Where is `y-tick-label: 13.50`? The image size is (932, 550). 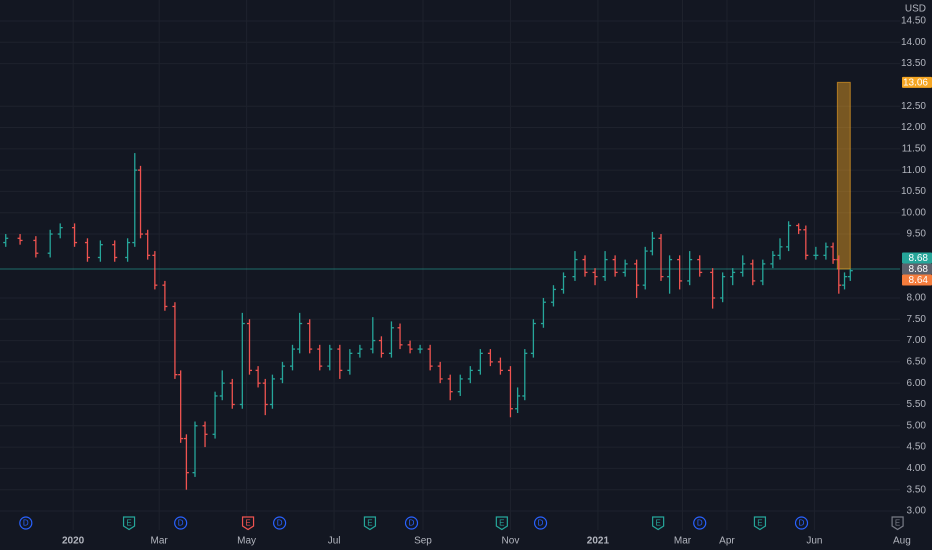
y-tick-label: 13.50 is located at coordinates (913, 63).